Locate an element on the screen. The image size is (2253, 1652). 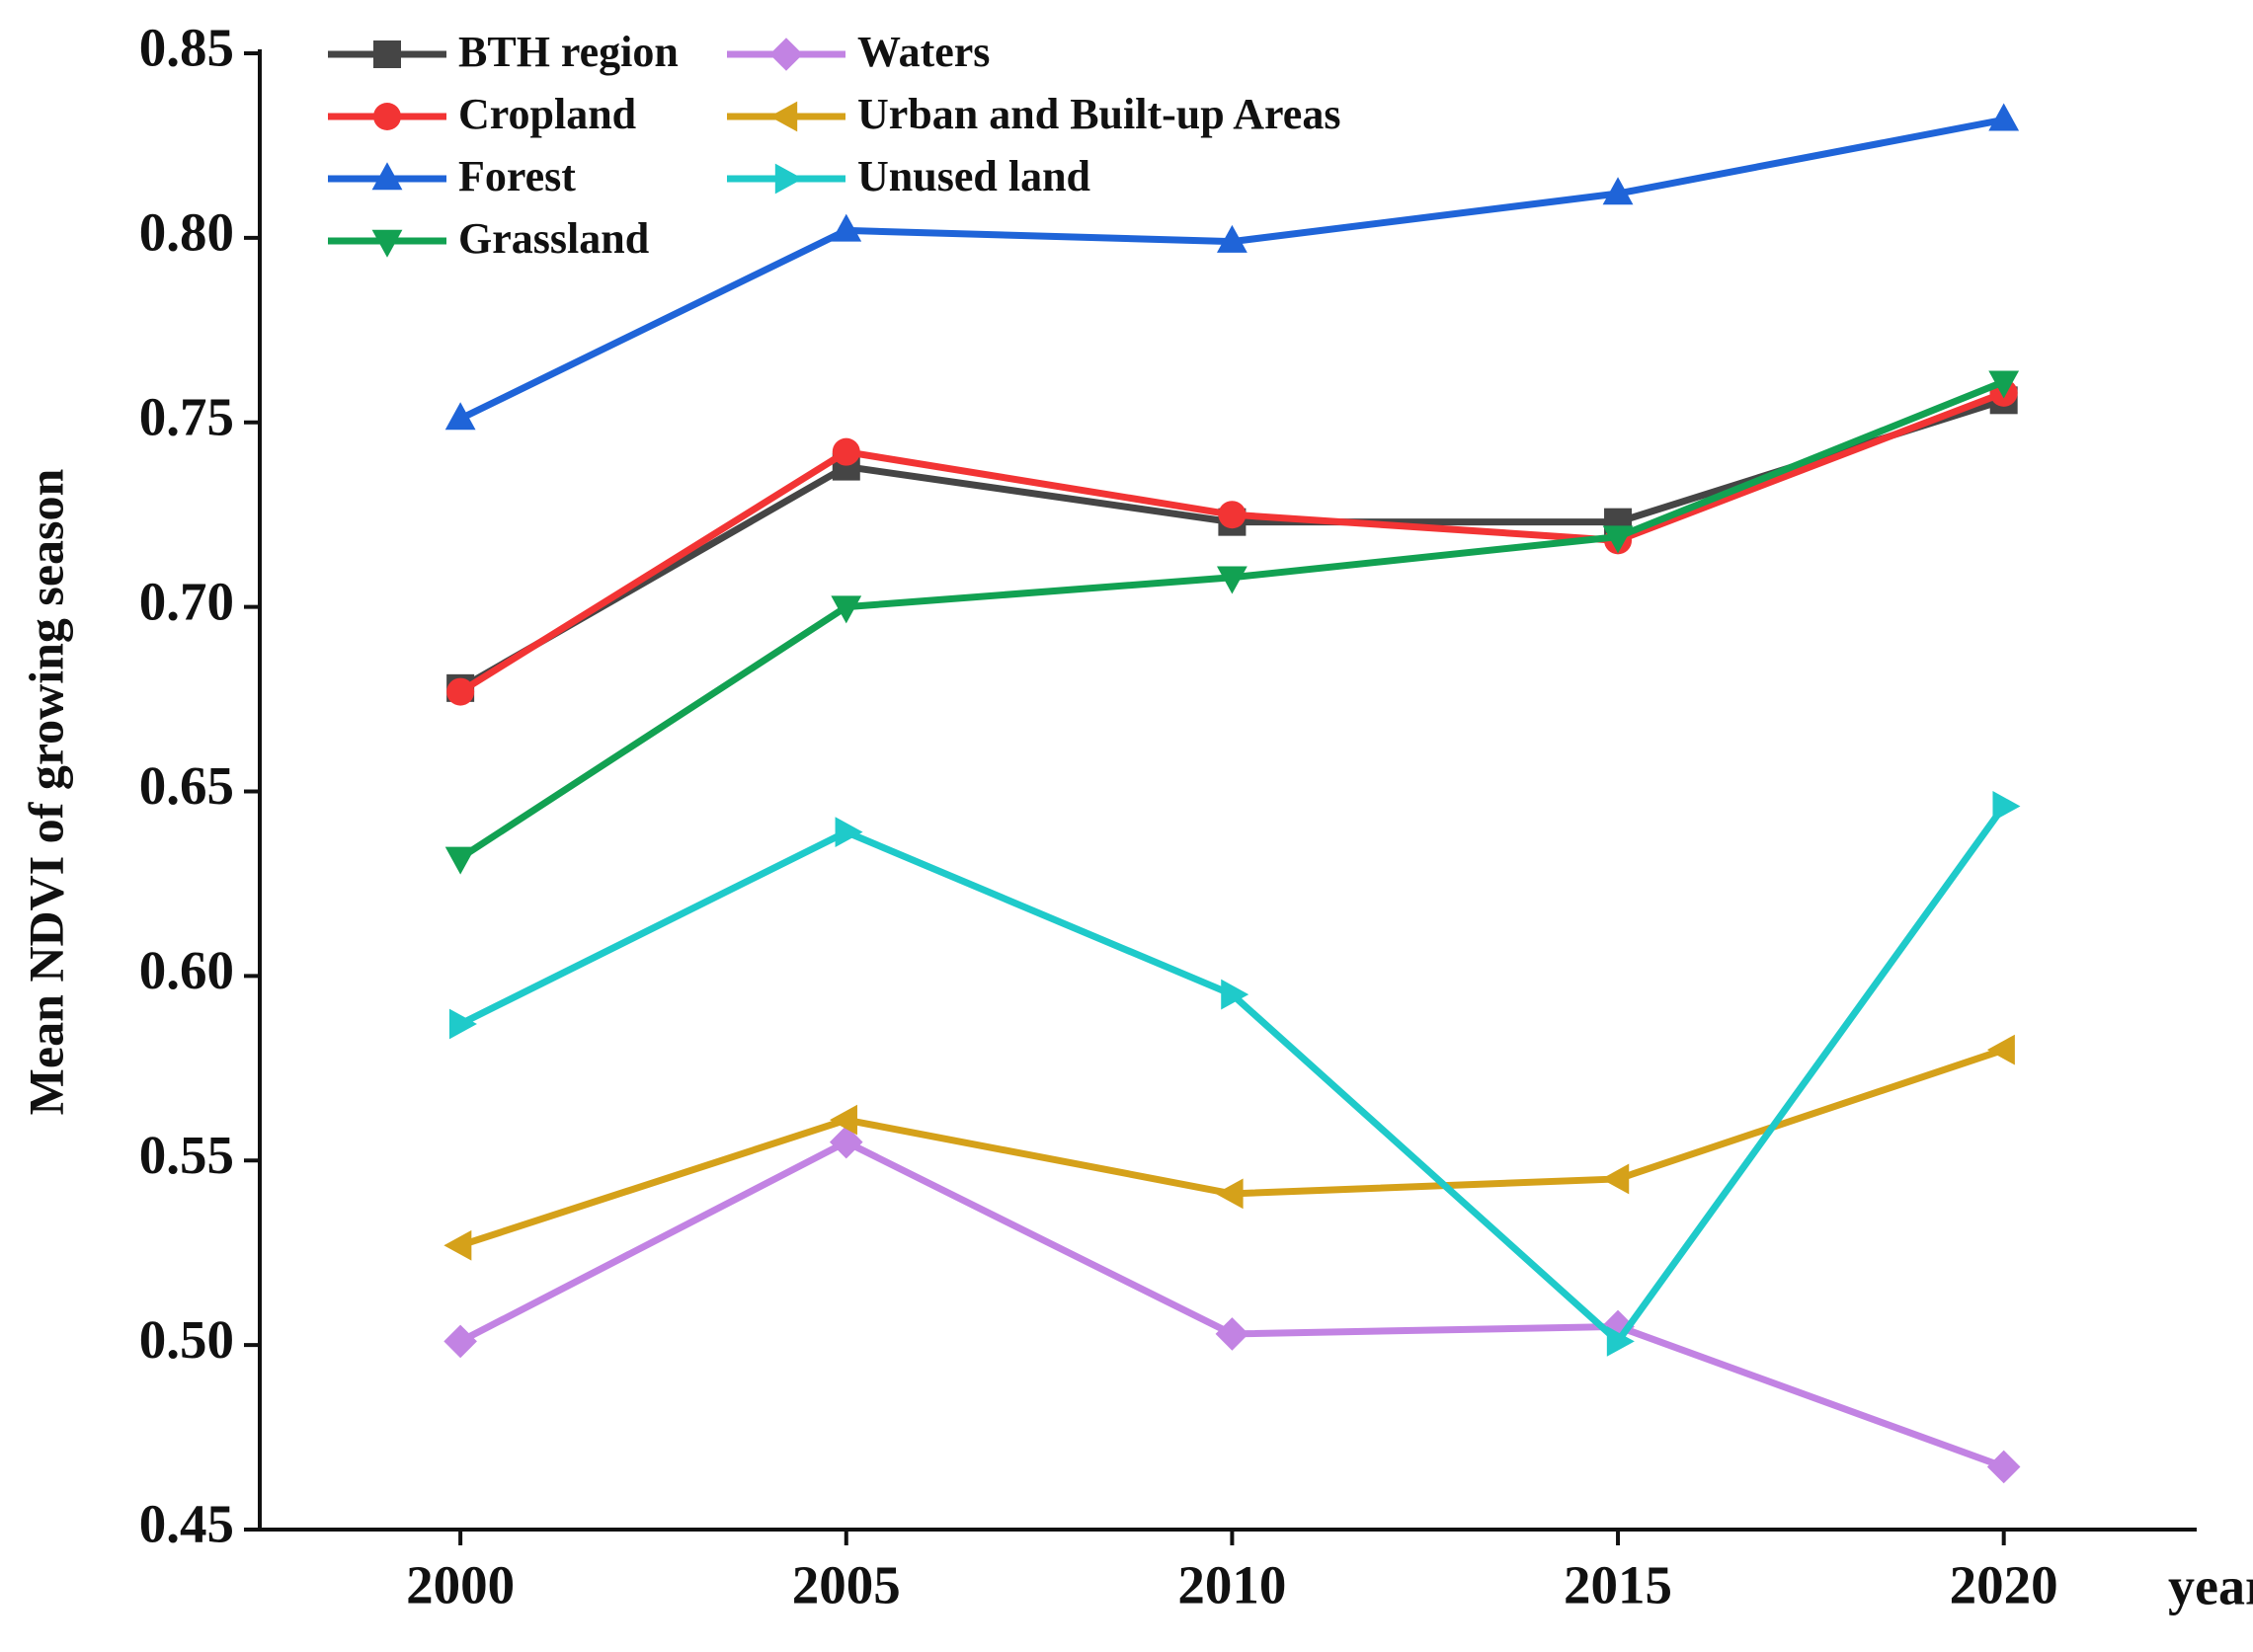
y-tick-label: 0.45 is located at coordinates (186, 1524).